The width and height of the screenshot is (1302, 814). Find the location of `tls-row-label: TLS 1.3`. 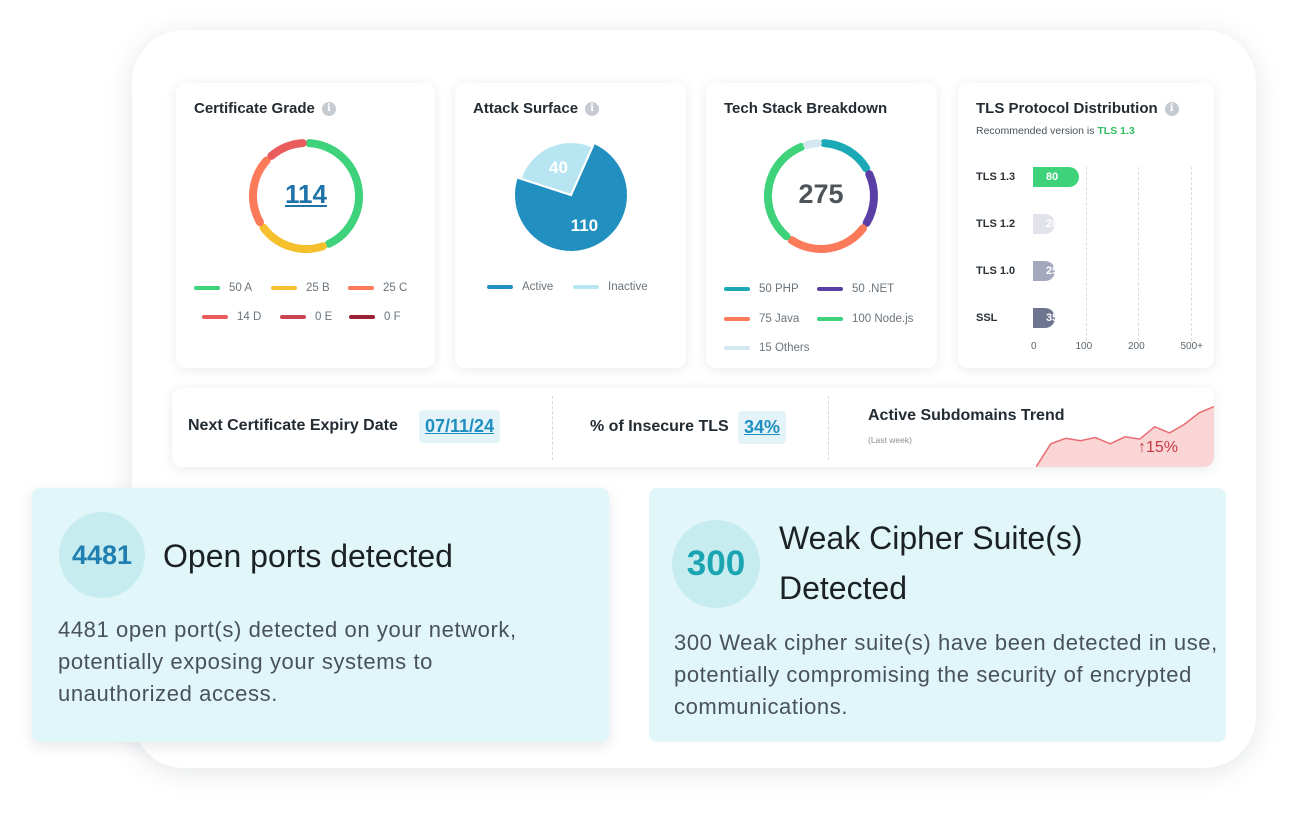

tls-row-label: TLS 1.3 is located at coordinates (996, 177).